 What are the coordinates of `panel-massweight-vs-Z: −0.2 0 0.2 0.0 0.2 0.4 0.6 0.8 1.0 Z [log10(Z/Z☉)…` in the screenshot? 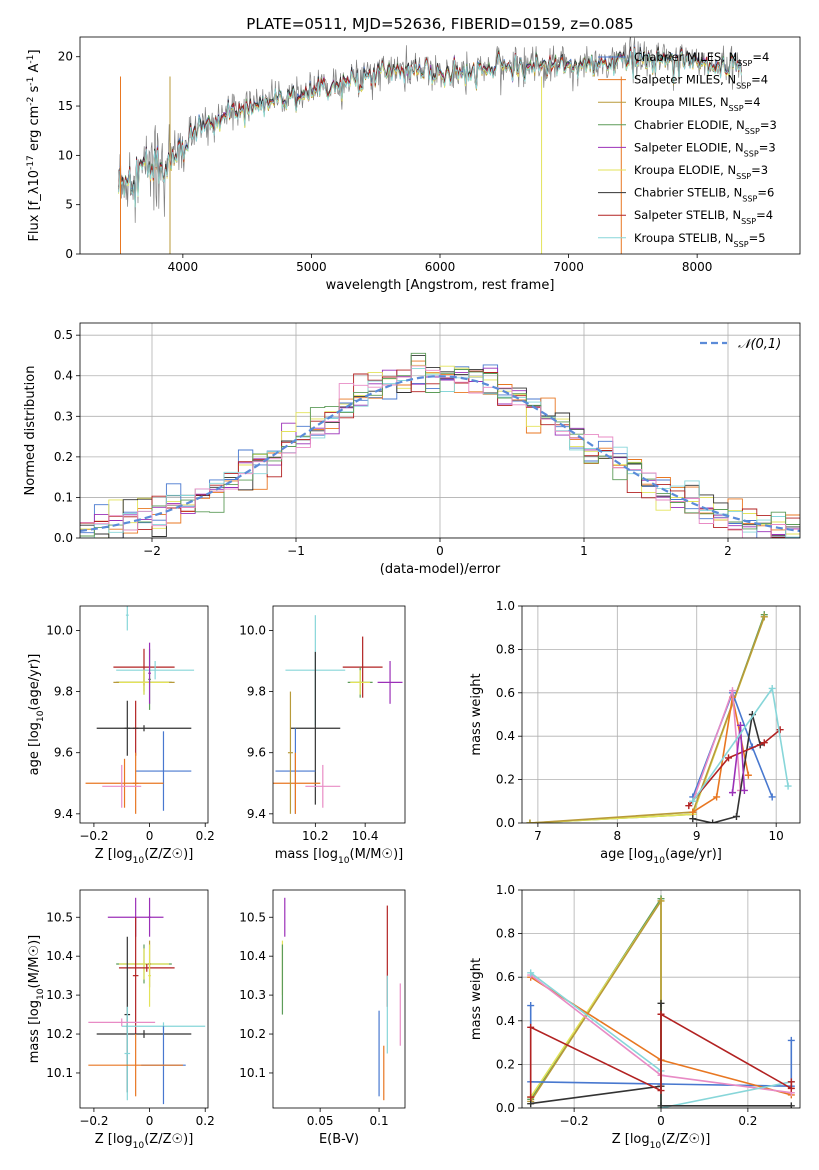 It's located at (635, 1017).